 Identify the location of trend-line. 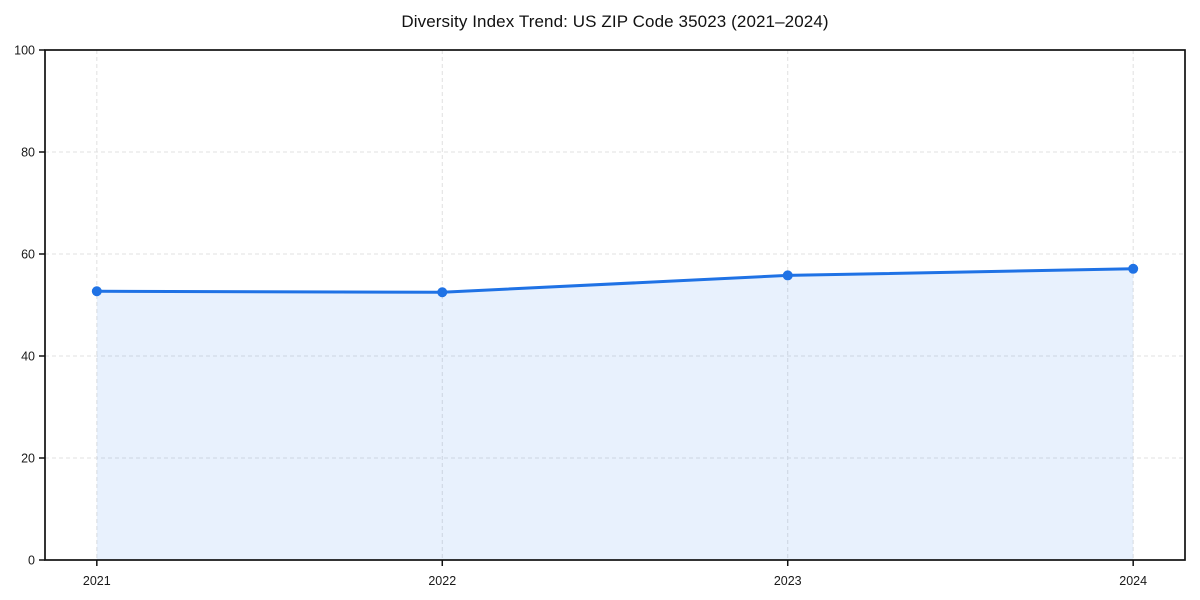
(615, 280).